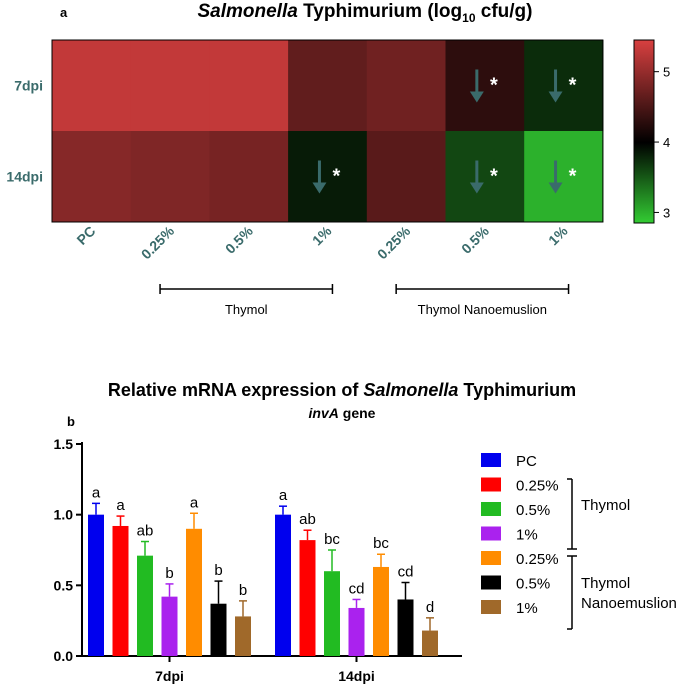 The height and width of the screenshot is (687, 685). I want to click on heatmap-row-label: 7dpi, so click(28, 86).